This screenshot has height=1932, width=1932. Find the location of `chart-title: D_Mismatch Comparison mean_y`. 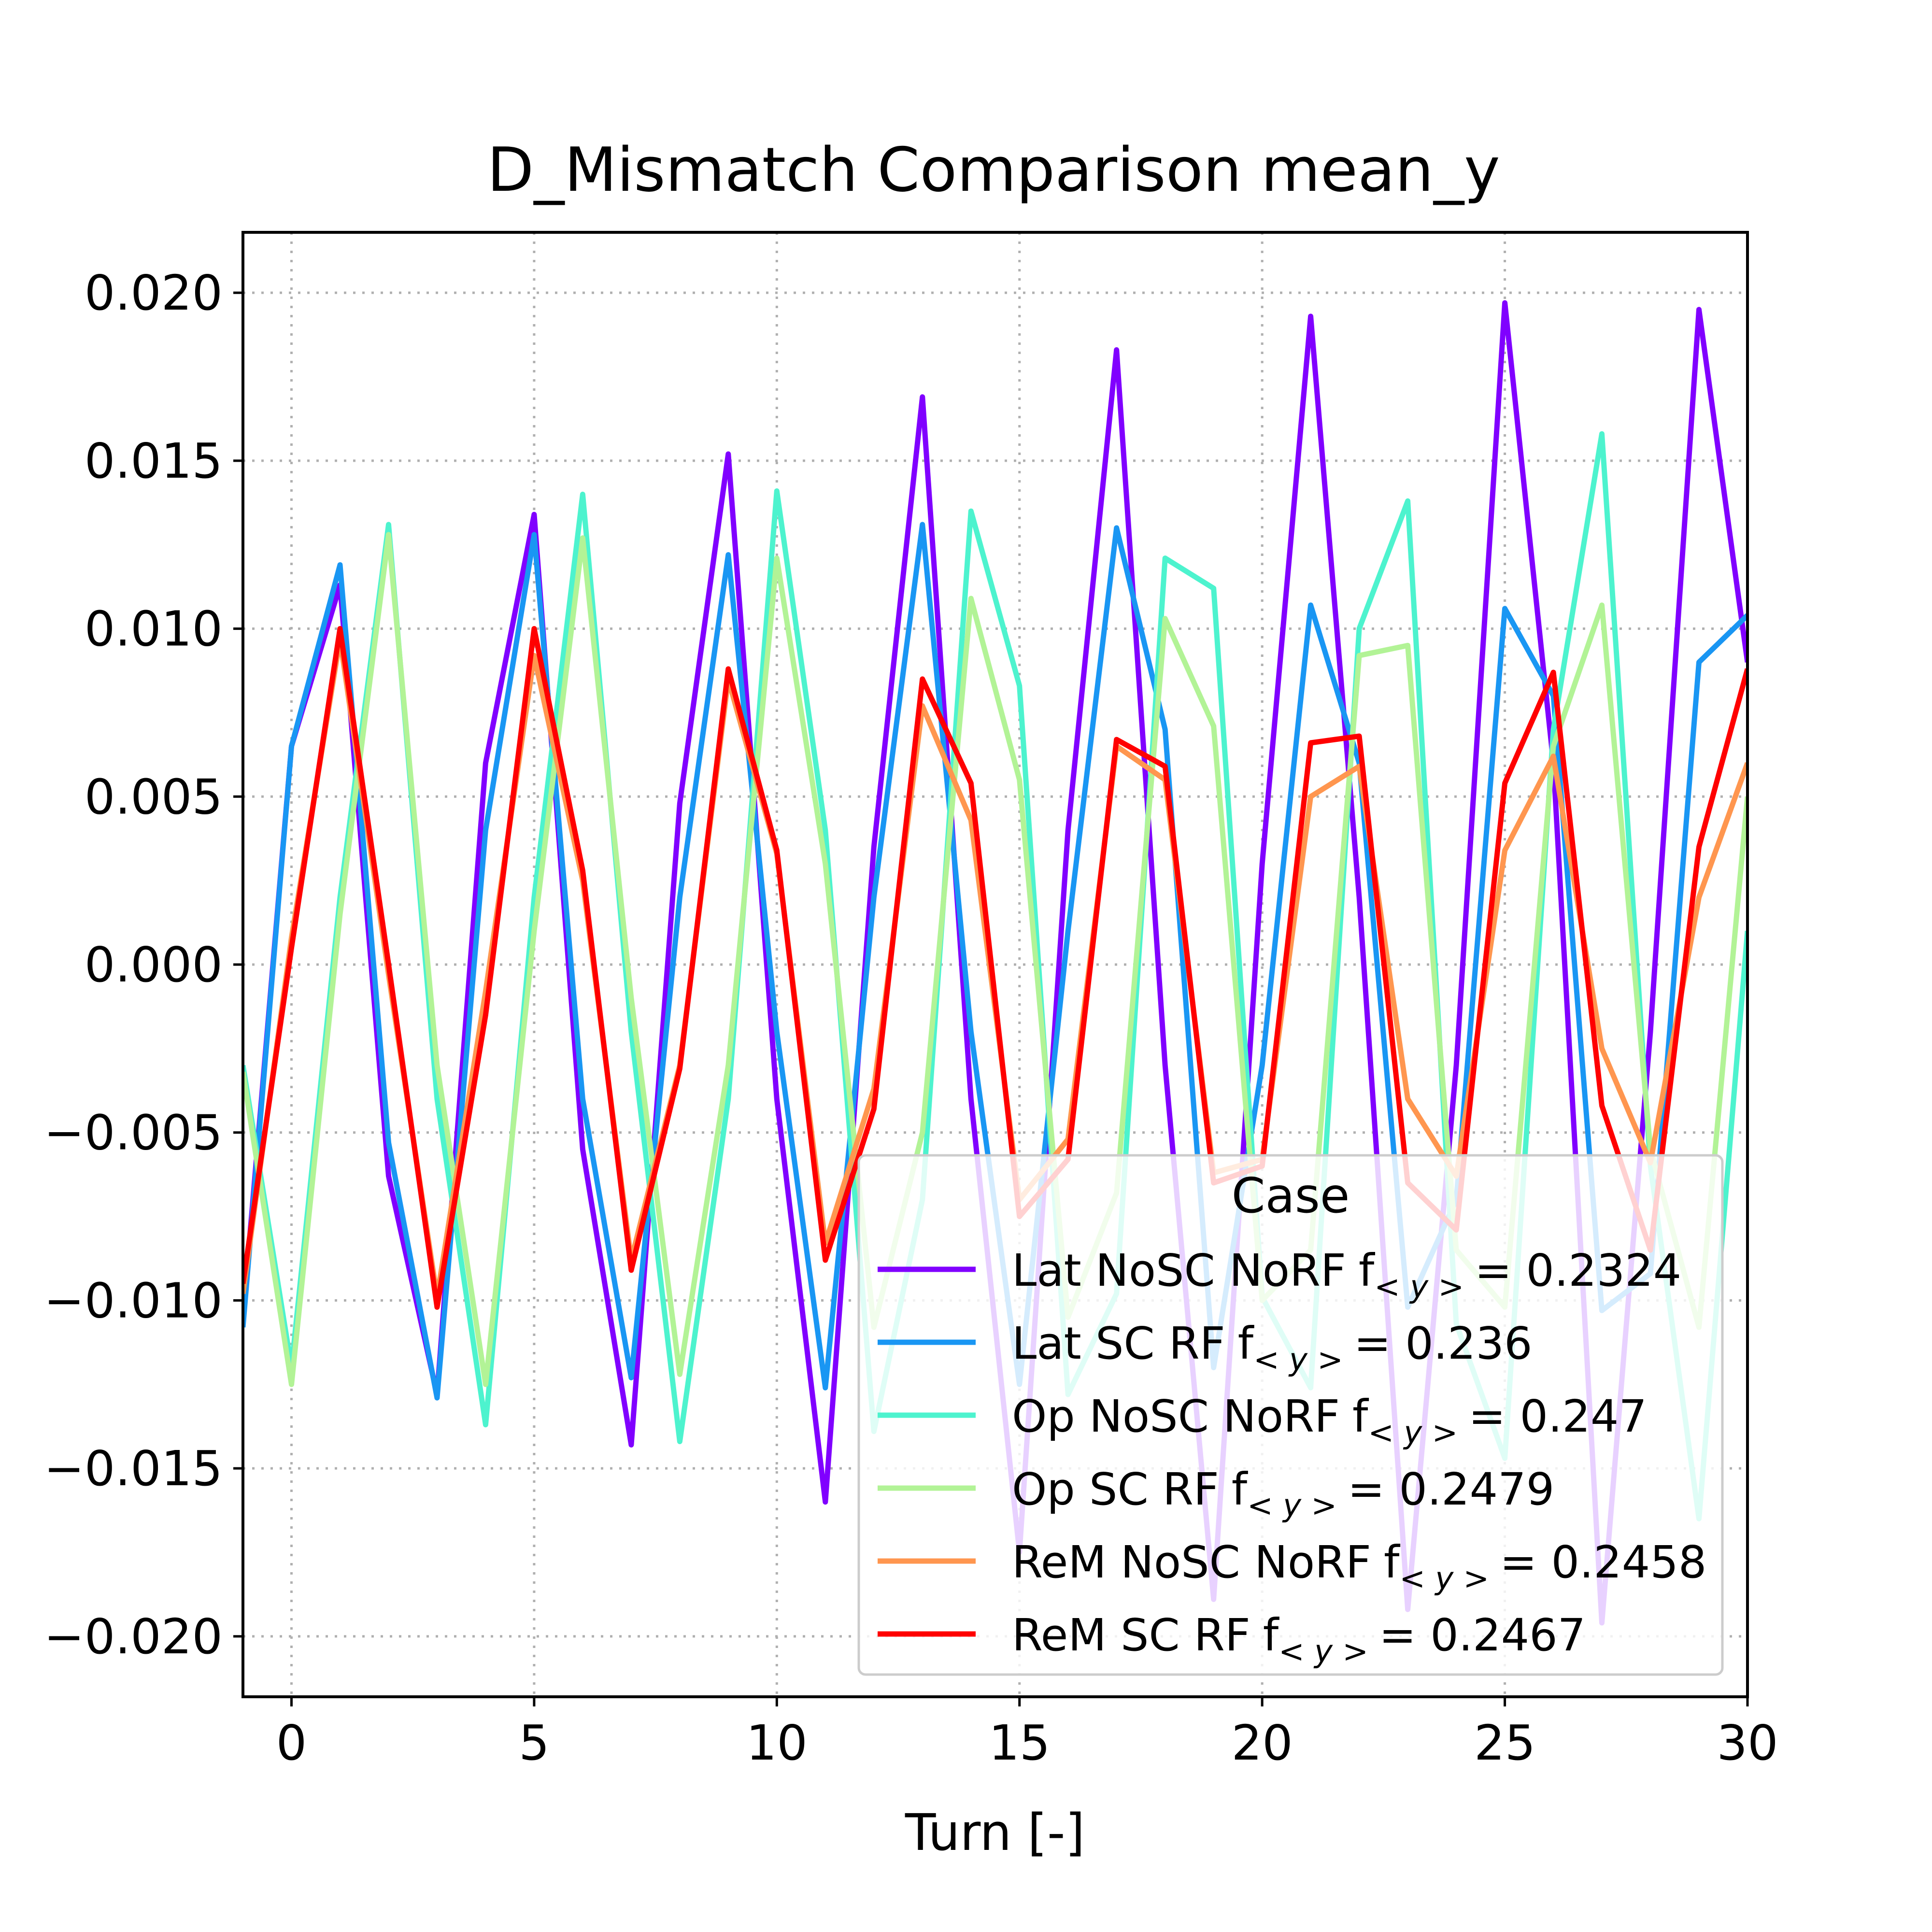

chart-title: D_Mismatch Comparison mean_y is located at coordinates (993, 169).